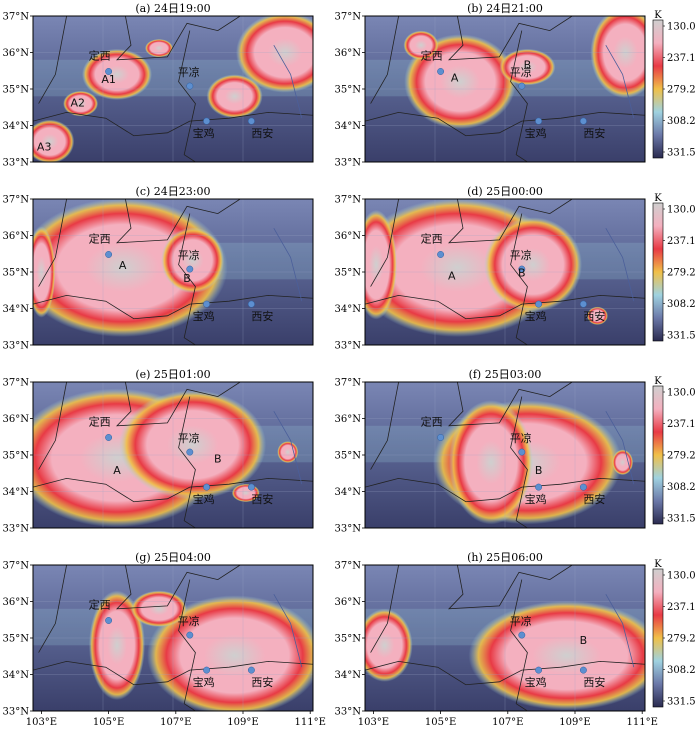  I want to click on lon-tick-label: 103°E, so click(373, 722).